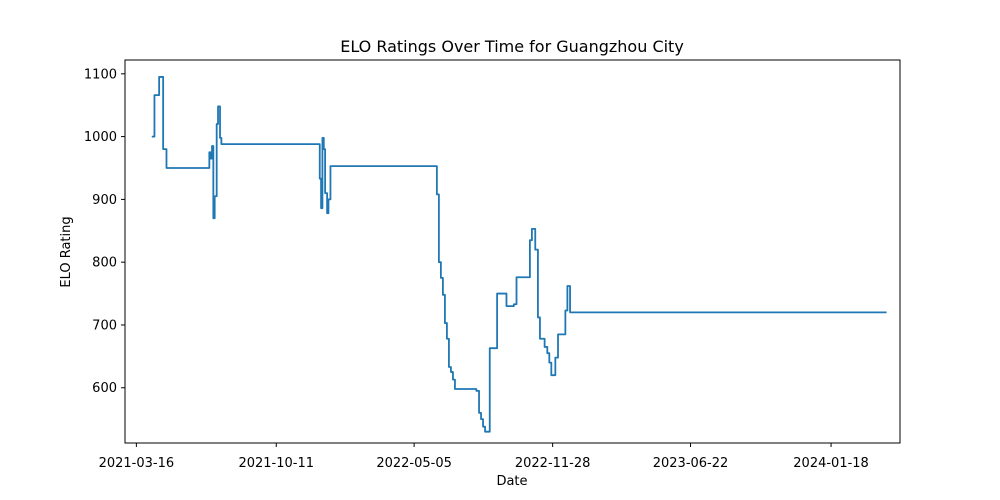 The image size is (1000, 500). What do you see at coordinates (104, 263) in the screenshot?
I see `y-tick-label: 800` at bounding box center [104, 263].